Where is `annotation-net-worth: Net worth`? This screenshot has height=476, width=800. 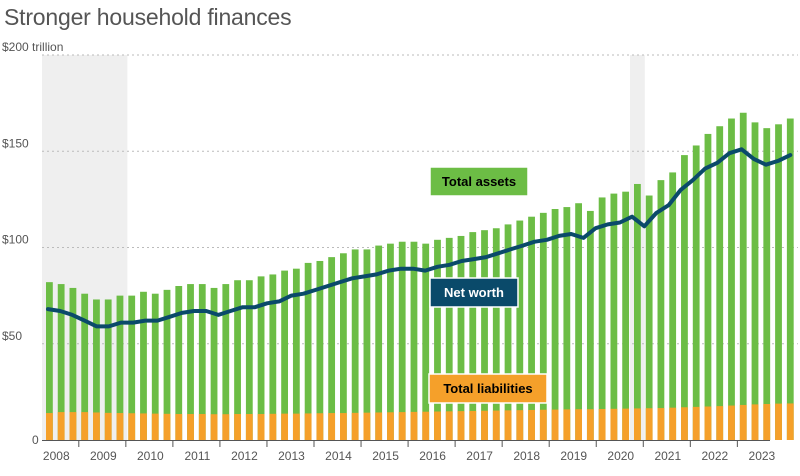 annotation-net-worth: Net worth is located at coordinates (474, 292).